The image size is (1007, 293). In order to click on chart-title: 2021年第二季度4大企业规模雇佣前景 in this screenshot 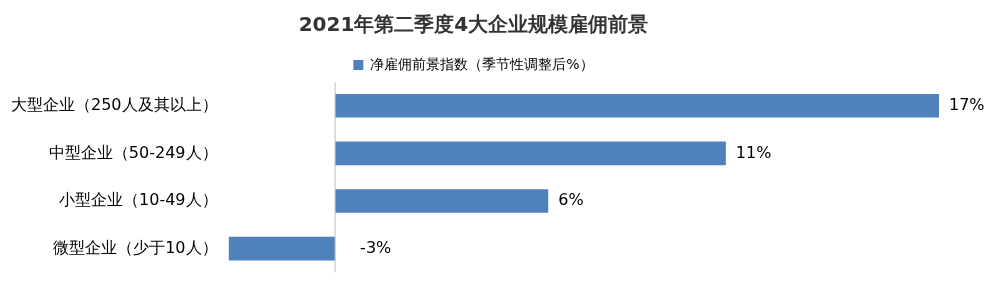, I will do `click(473, 24)`.